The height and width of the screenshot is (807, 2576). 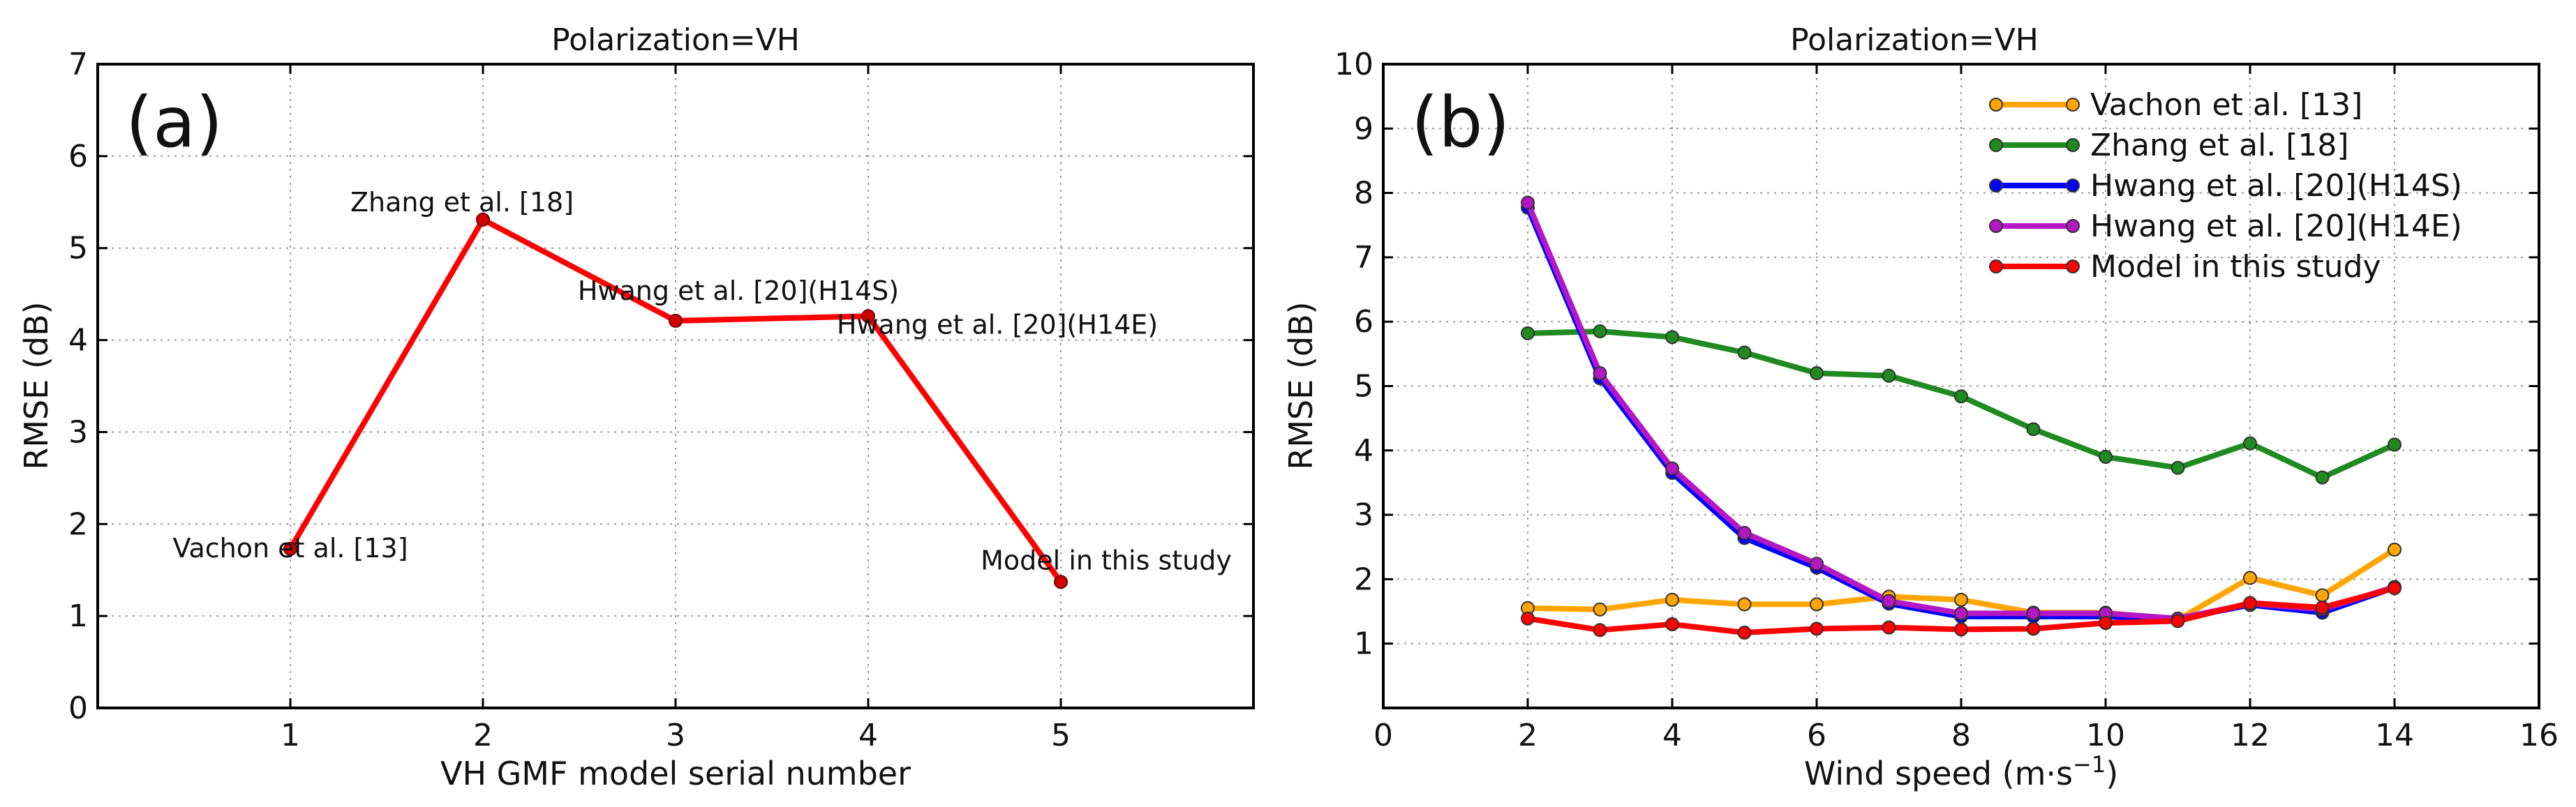 What do you see at coordinates (2112, 773) in the screenshot?
I see `panel-b-x-axis-label-close: )` at bounding box center [2112, 773].